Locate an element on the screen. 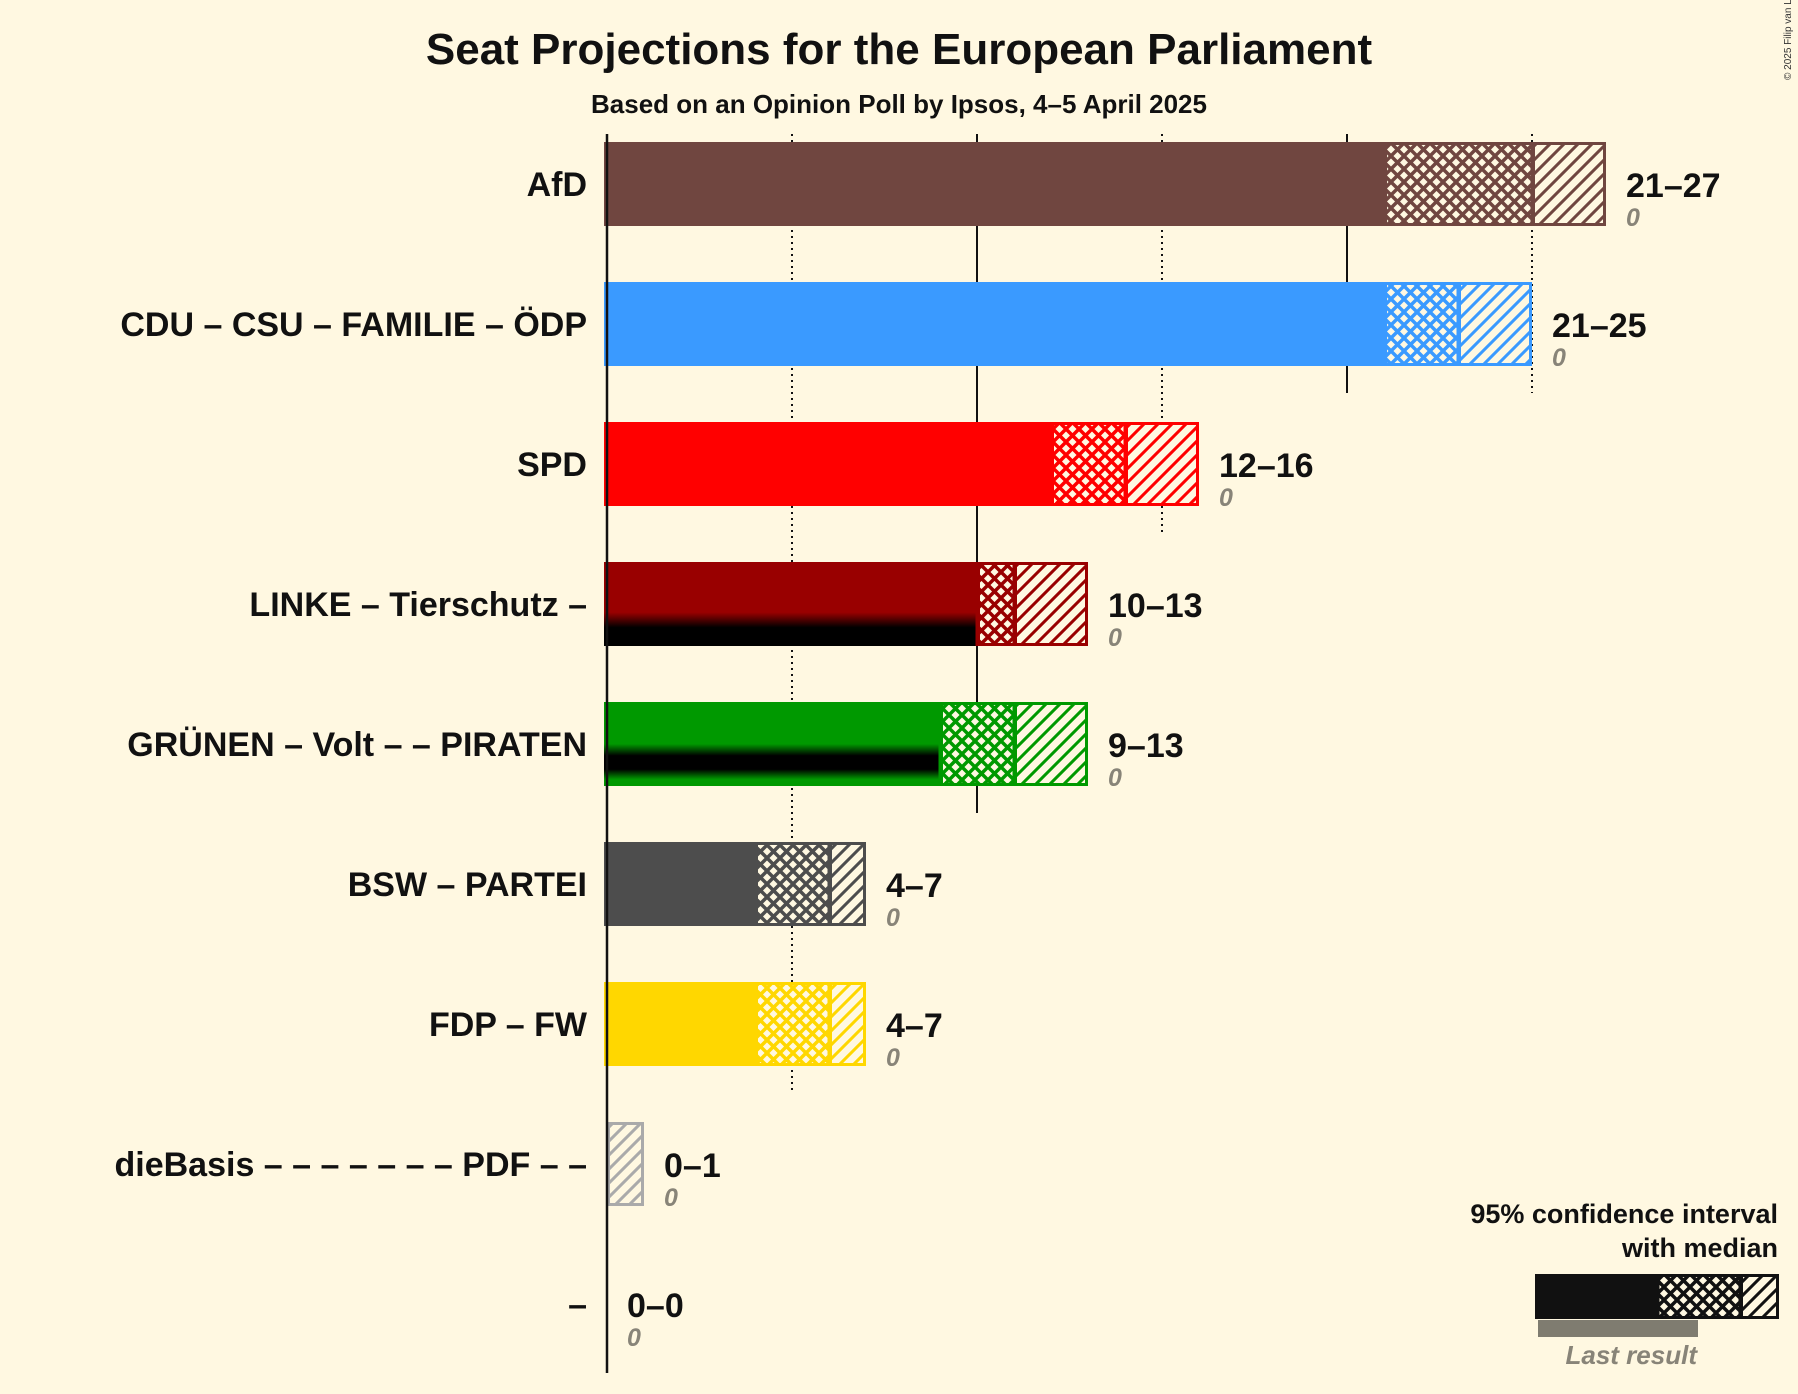 This screenshot has width=1798, height=1394. legend-solid is located at coordinates (1596, 1296).